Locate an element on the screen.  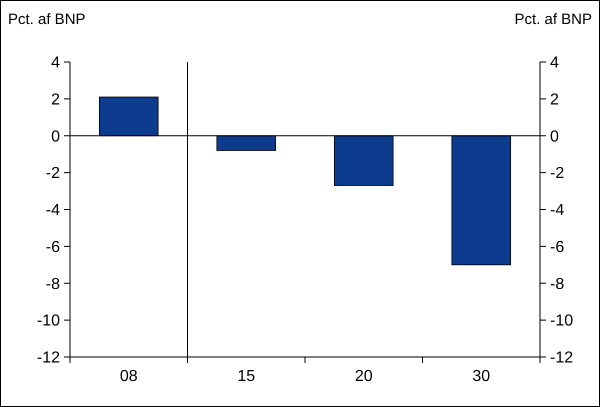
y2-axis-title: Pct. af BNP is located at coordinates (553, 19).